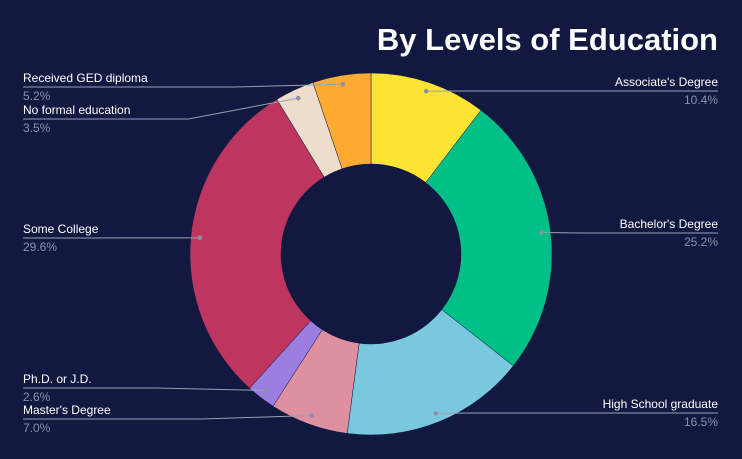 This screenshot has width=742, height=459. What do you see at coordinates (701, 242) in the screenshot?
I see `slice-value-label: 25.2%` at bounding box center [701, 242].